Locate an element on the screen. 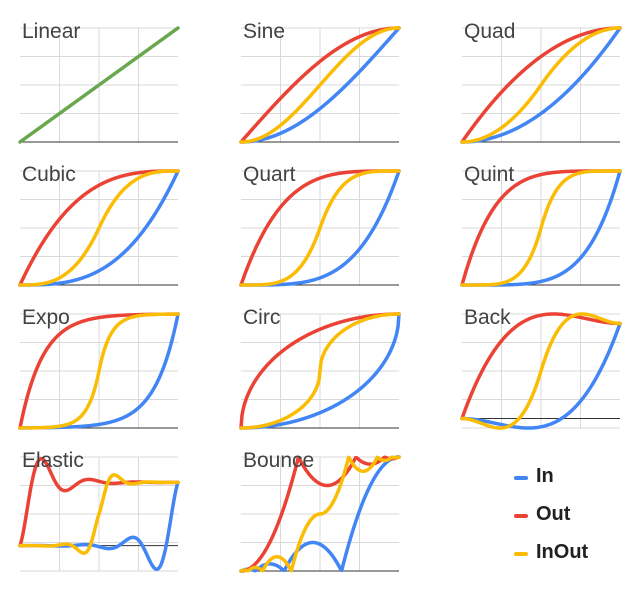  chart-title: Back is located at coordinates (487, 317).